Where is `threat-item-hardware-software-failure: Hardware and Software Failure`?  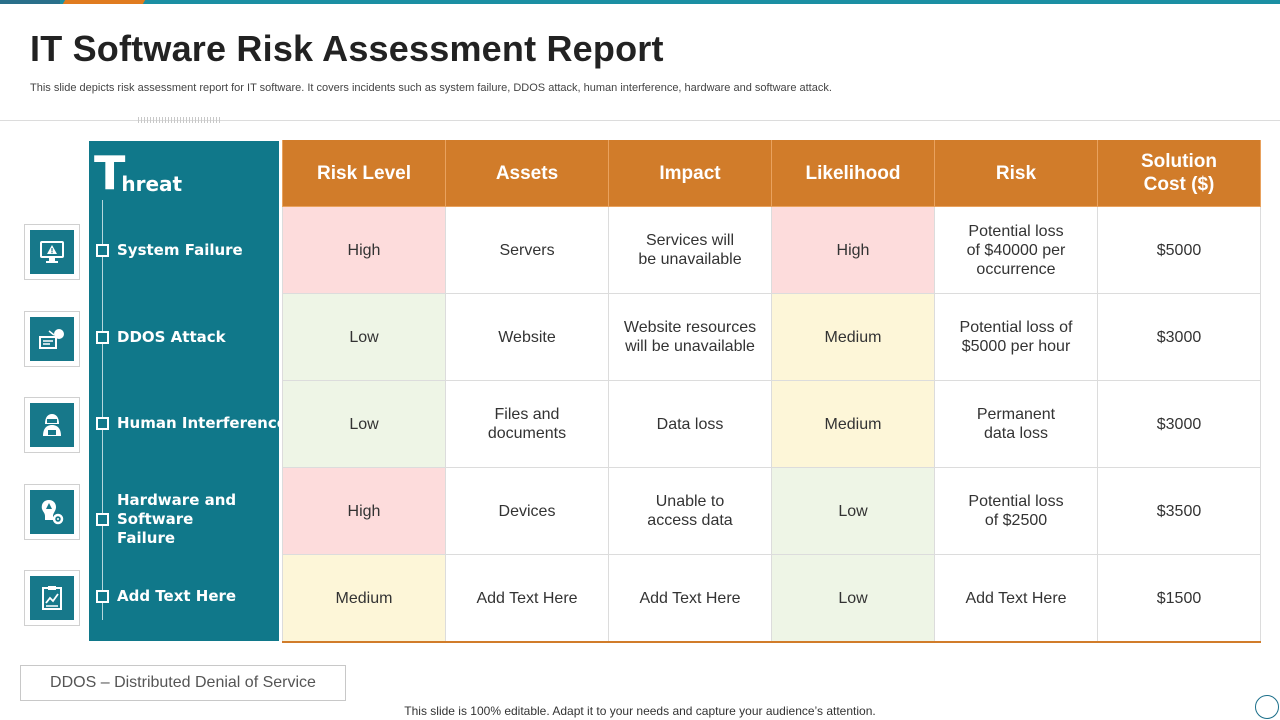
threat-item-hardware-software-failure: Hardware and Software Failure is located at coordinates (171, 519).